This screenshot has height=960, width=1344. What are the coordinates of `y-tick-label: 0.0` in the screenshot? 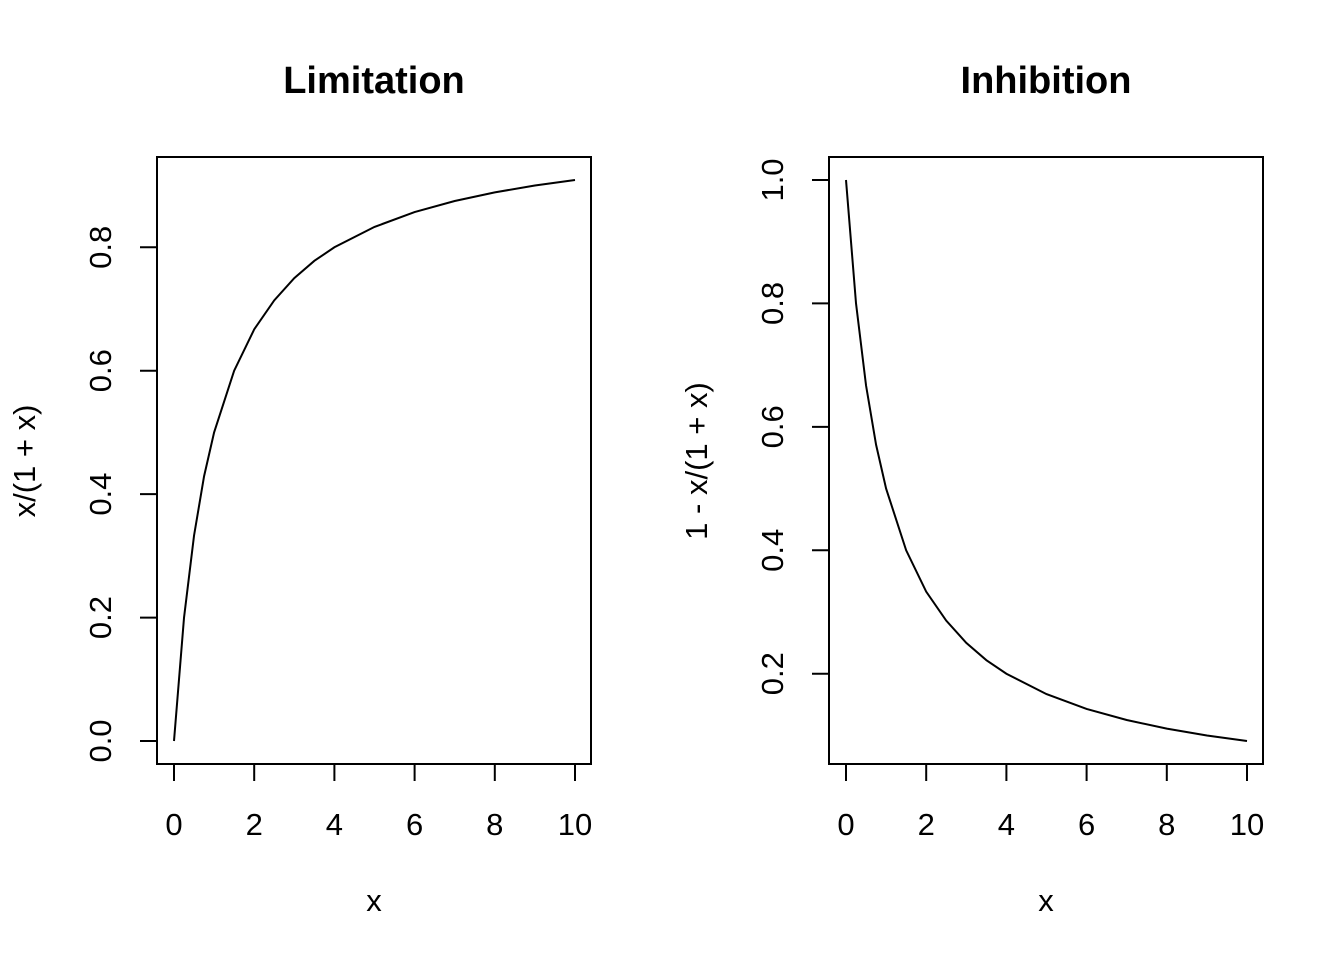 It's located at (100, 740).